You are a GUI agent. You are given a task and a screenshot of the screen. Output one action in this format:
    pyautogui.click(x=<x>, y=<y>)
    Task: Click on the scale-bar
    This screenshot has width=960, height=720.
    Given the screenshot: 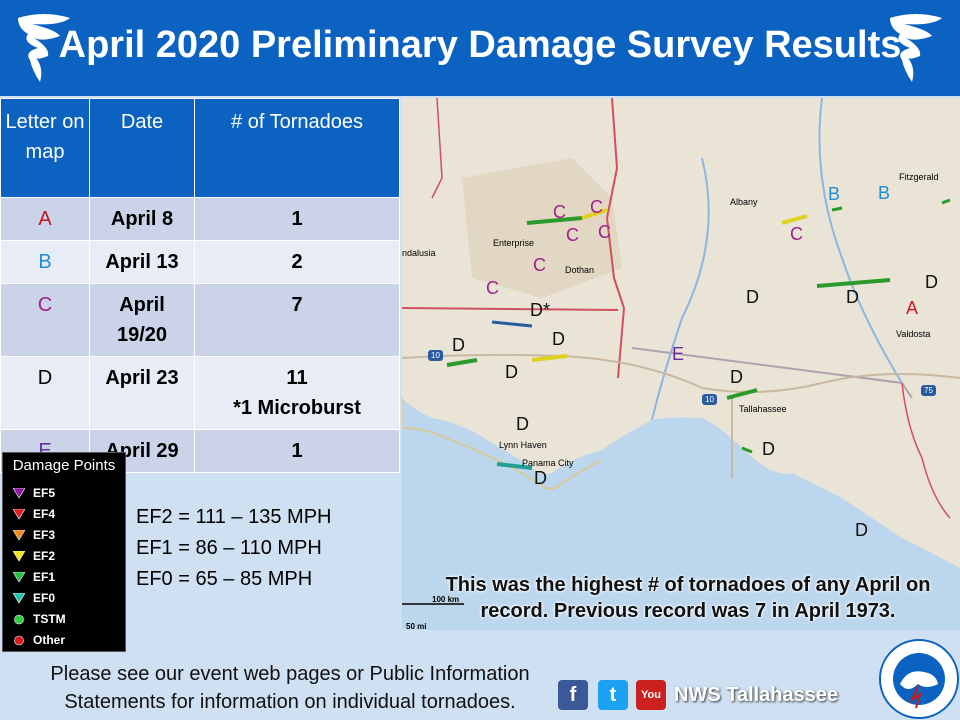 What is the action you would take?
    pyautogui.click(x=433, y=604)
    